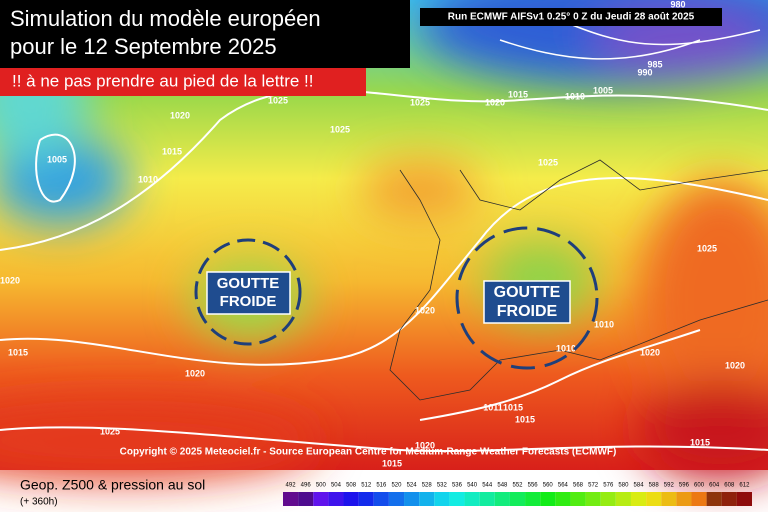 The image size is (768, 517). What do you see at coordinates (593, 486) in the screenshot?
I see `colorbar-label: 572` at bounding box center [593, 486].